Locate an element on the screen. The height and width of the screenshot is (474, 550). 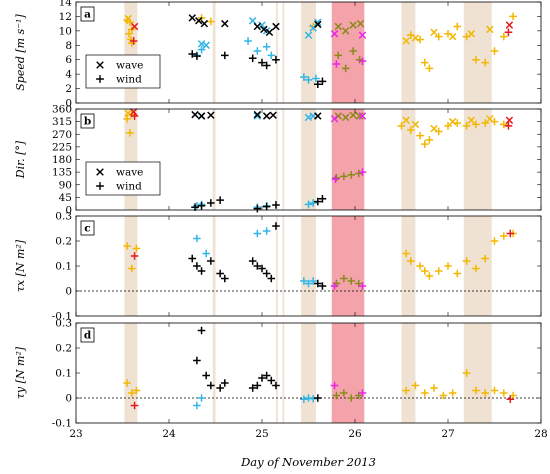
y-tick-label: 14 is located at coordinates (66, 4).